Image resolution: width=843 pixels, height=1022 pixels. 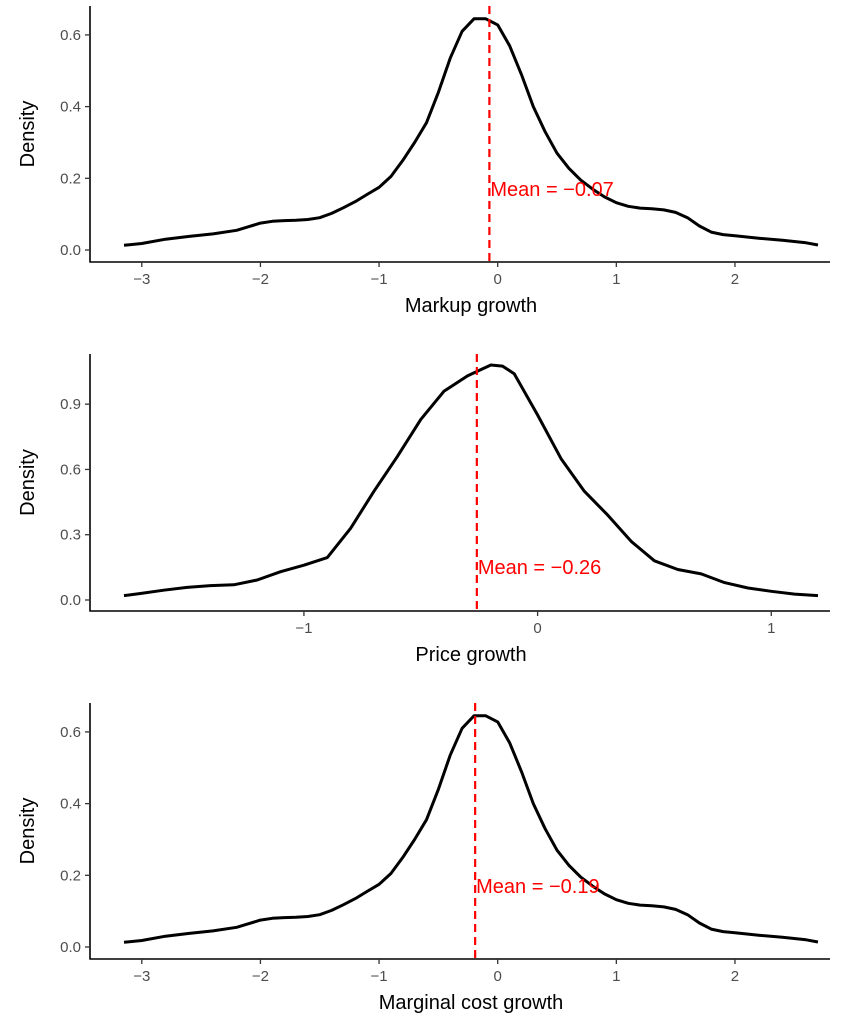 I want to click on y-tick-label: 0.9, so click(x=70, y=404).